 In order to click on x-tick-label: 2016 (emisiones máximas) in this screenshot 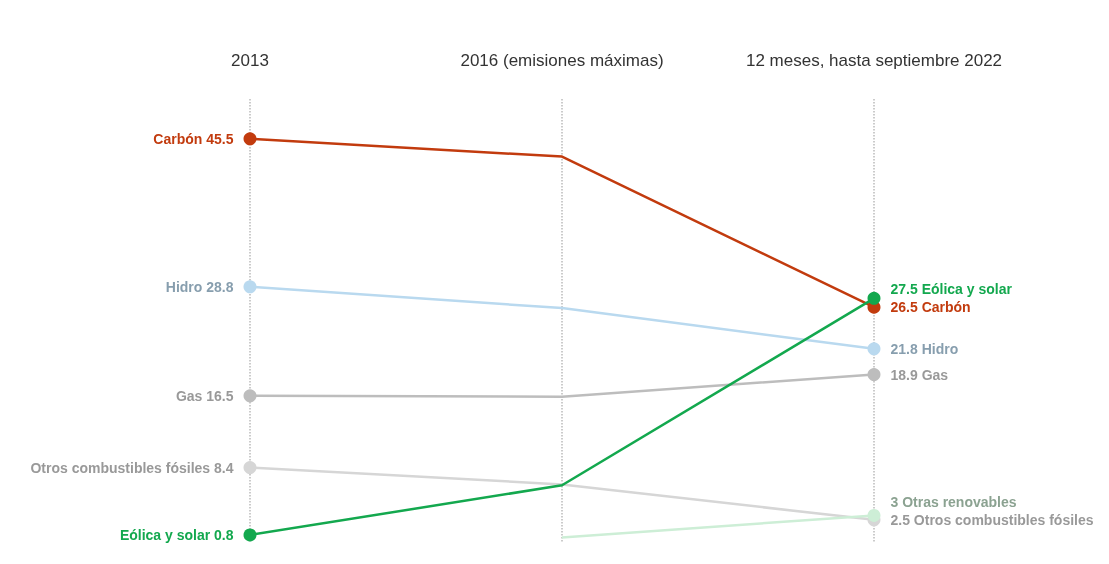, I will do `click(562, 60)`.